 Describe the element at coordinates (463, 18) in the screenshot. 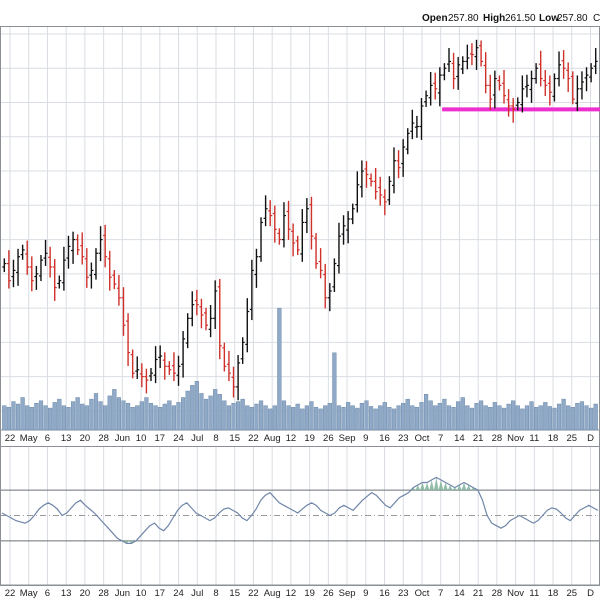

I see `open-value: 257.80` at that location.